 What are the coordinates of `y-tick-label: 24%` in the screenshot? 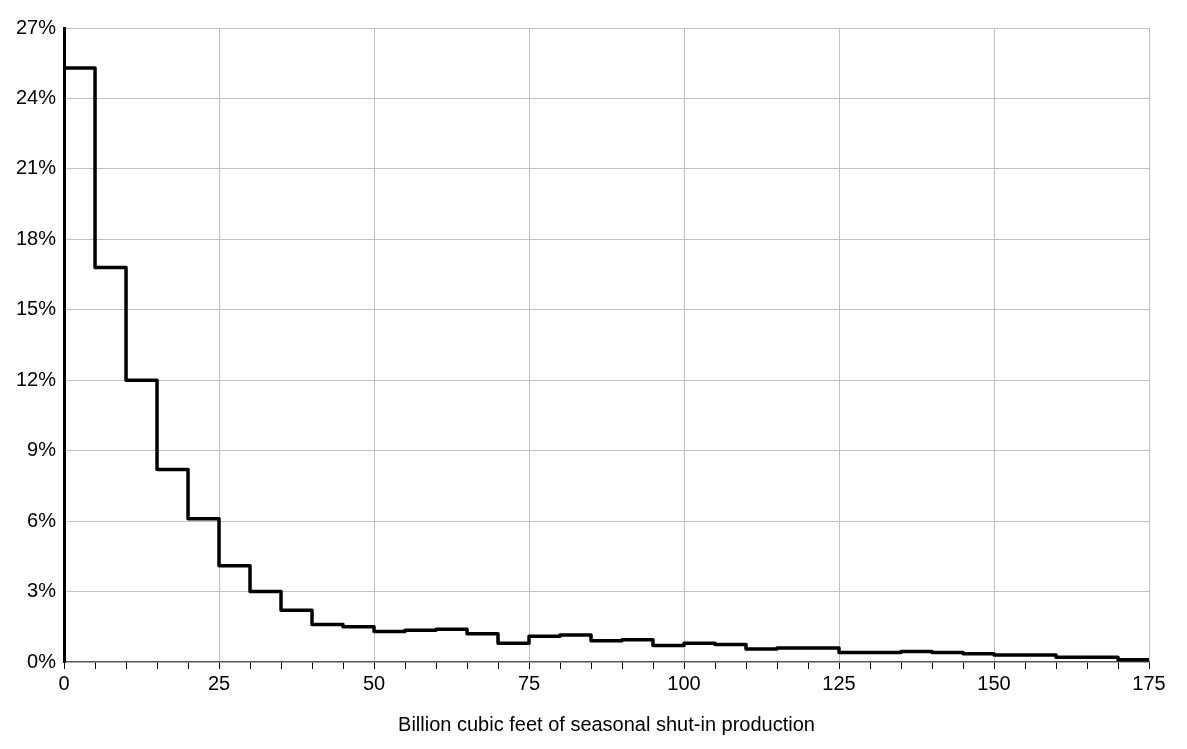 It's located at (36, 96).